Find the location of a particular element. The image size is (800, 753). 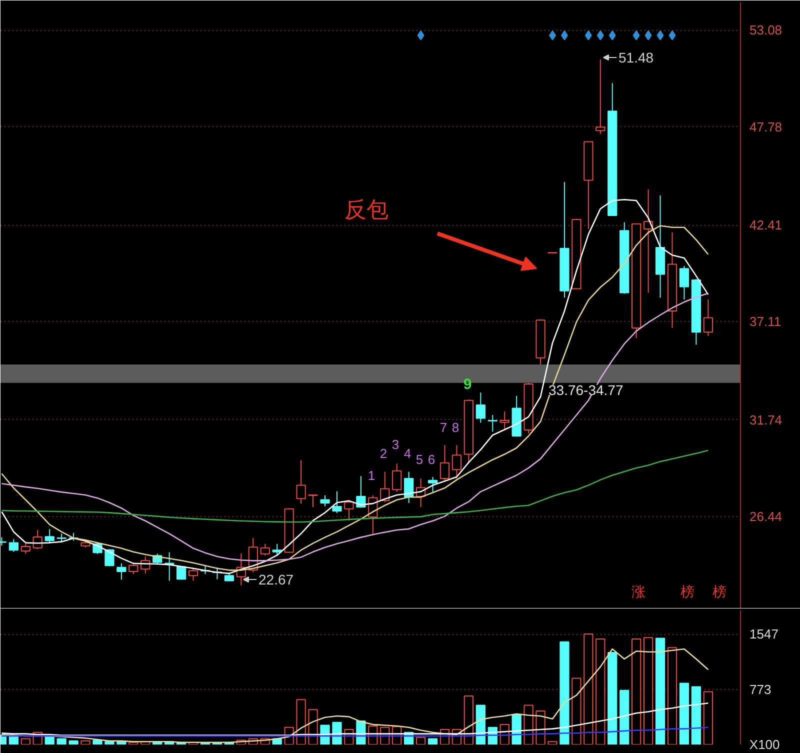

y-tick-label: 1547 is located at coordinates (764, 634).